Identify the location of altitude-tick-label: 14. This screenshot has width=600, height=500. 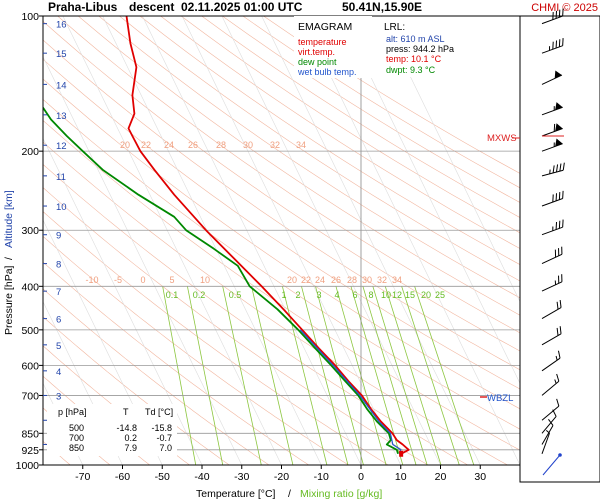
(61, 85).